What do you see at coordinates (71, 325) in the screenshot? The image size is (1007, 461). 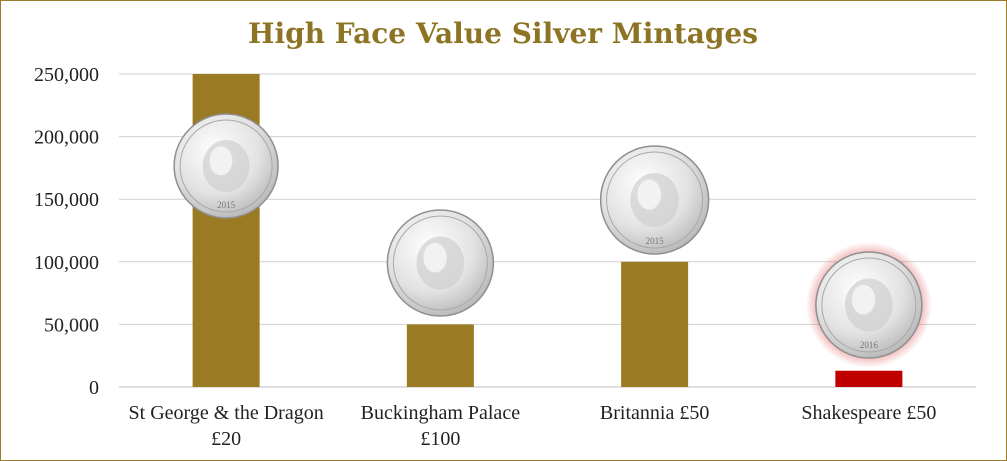 I see `y-tick-label: 50,000` at bounding box center [71, 325].